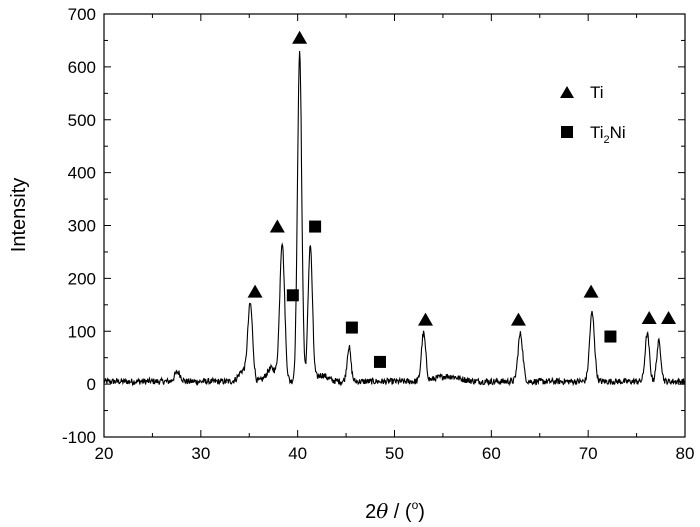 Image resolution: width=700 pixels, height=527 pixels. What do you see at coordinates (608, 134) in the screenshot?
I see `legend-label-ti2ni: Ti2Ni` at bounding box center [608, 134].